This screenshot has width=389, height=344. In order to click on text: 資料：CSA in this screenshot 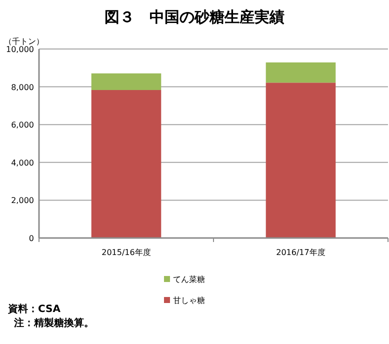, I will do `click(34, 309)`.